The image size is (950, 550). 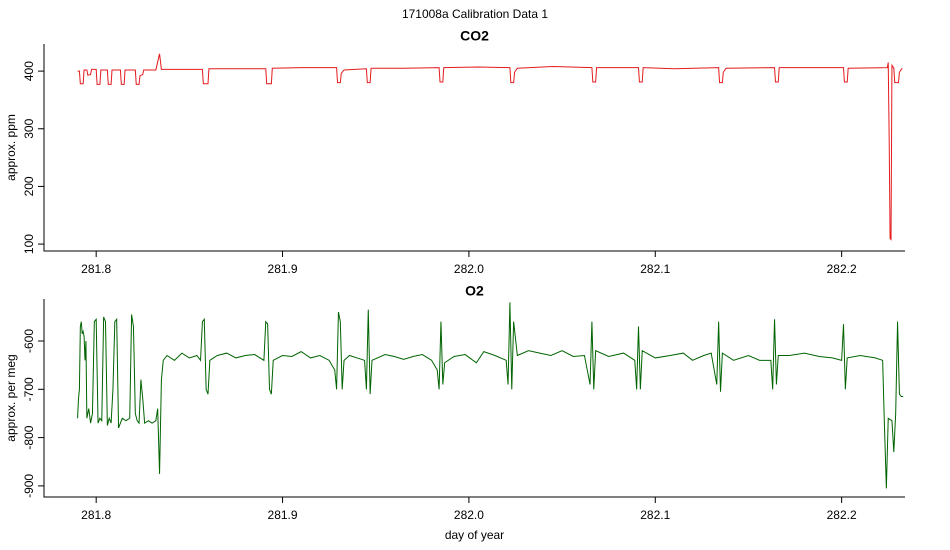 What do you see at coordinates (29, 437) in the screenshot?
I see `y-tick-label: -800` at bounding box center [29, 437].